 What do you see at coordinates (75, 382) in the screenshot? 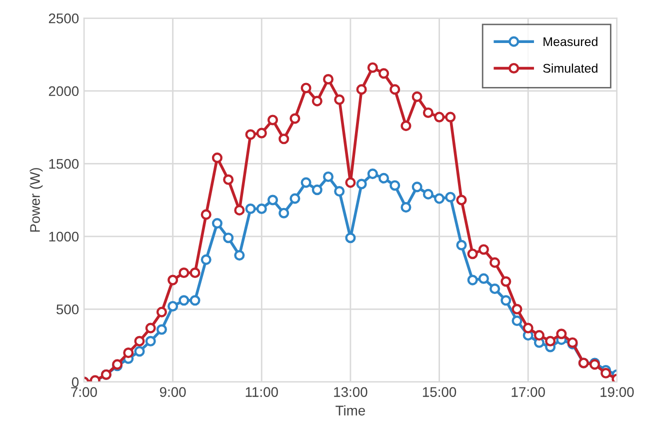
I see `y-tick-label: 0` at bounding box center [75, 382].